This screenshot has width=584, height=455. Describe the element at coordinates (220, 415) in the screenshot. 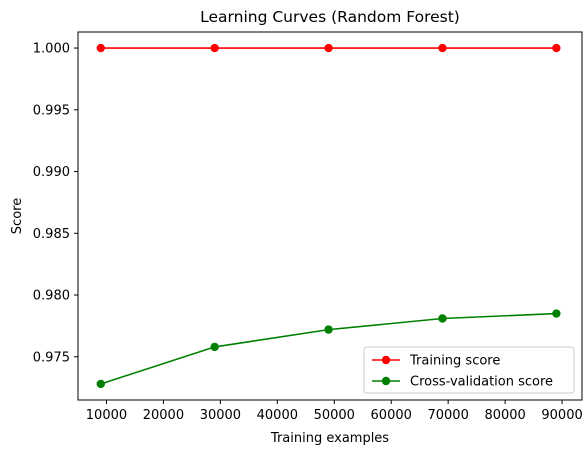

I see `x-tick-label: 30000` at that location.